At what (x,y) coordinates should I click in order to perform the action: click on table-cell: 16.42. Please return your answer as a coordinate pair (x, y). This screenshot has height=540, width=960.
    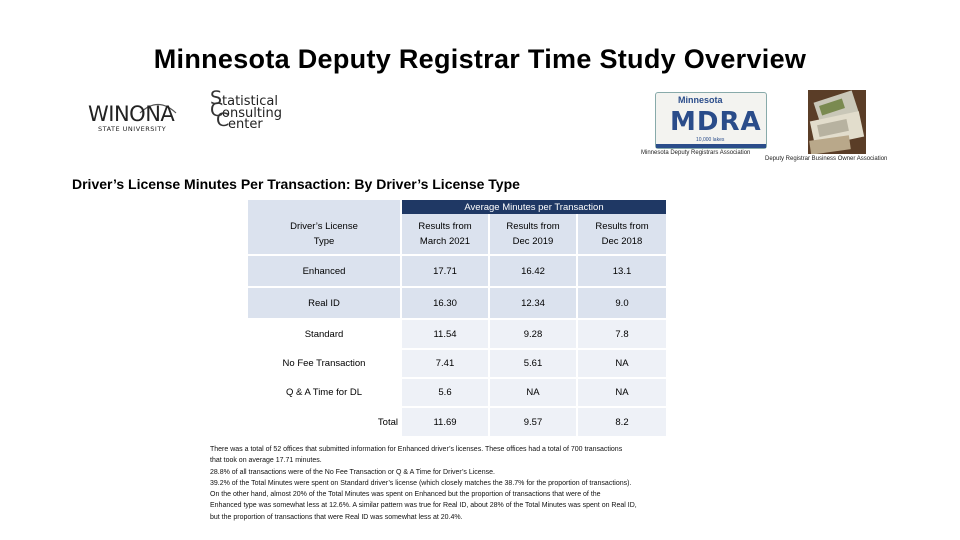
    Looking at the image, I should click on (533, 271).